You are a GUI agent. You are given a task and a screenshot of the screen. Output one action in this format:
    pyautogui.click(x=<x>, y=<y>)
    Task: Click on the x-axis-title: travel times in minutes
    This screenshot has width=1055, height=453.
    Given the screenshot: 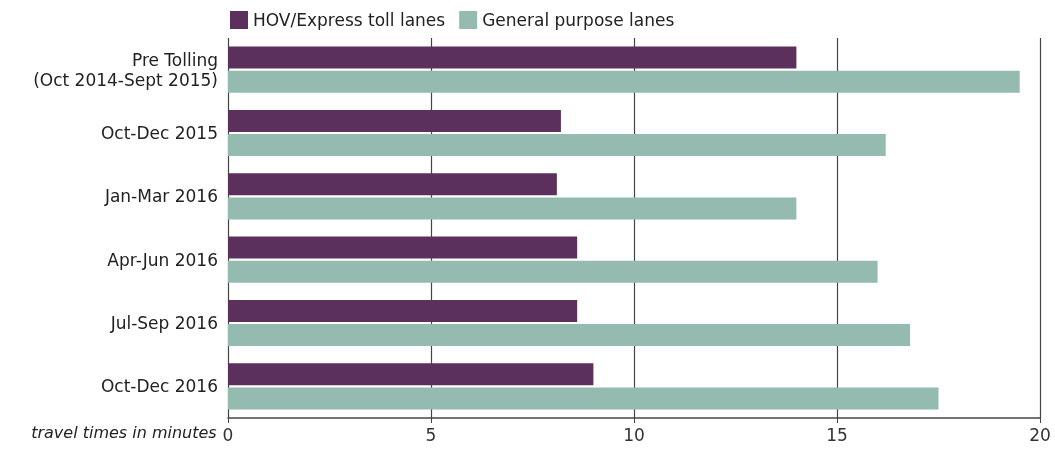 What is the action you would take?
    pyautogui.click(x=124, y=432)
    